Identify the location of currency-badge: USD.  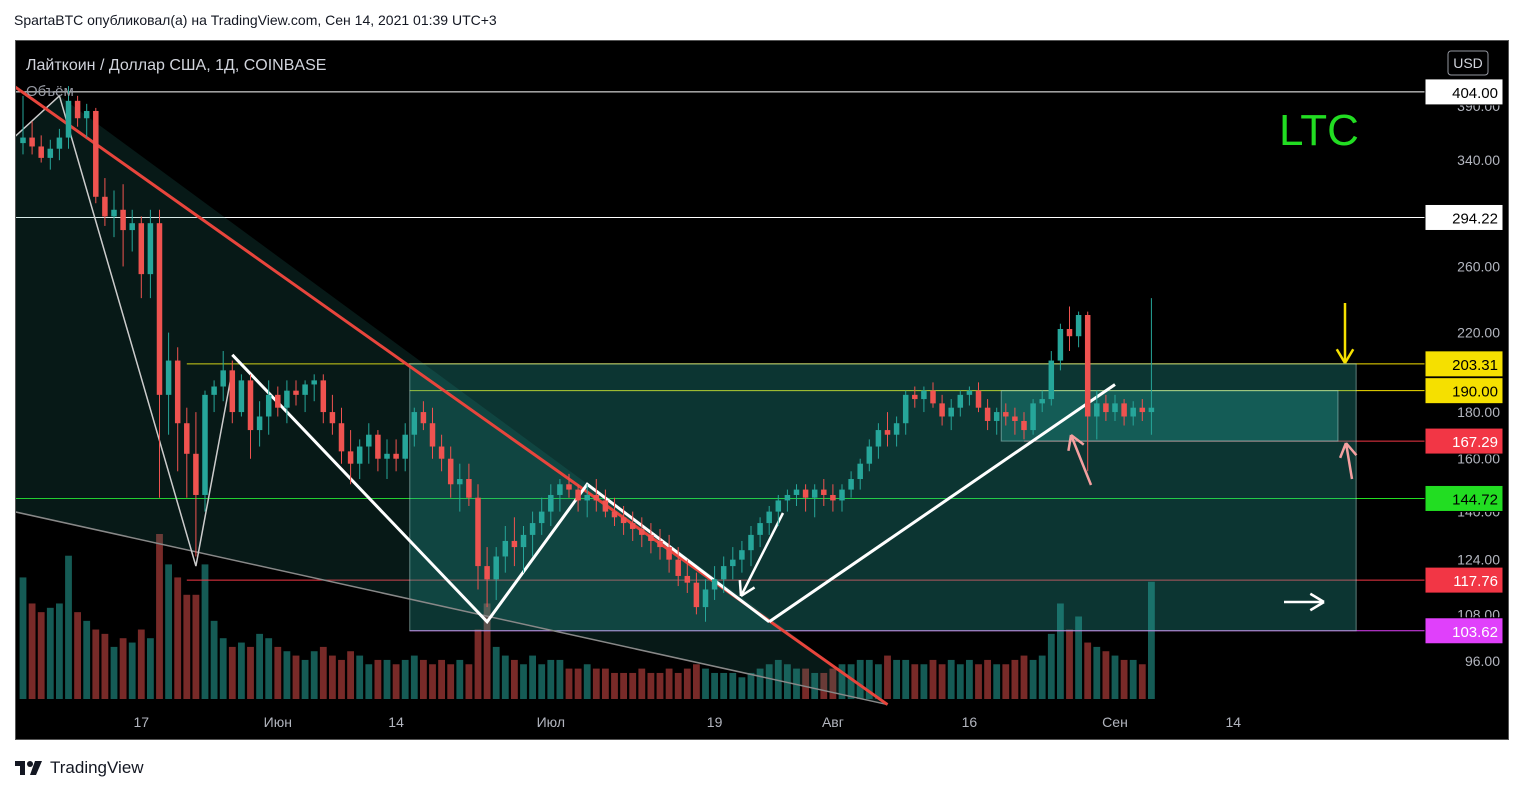
(1468, 63).